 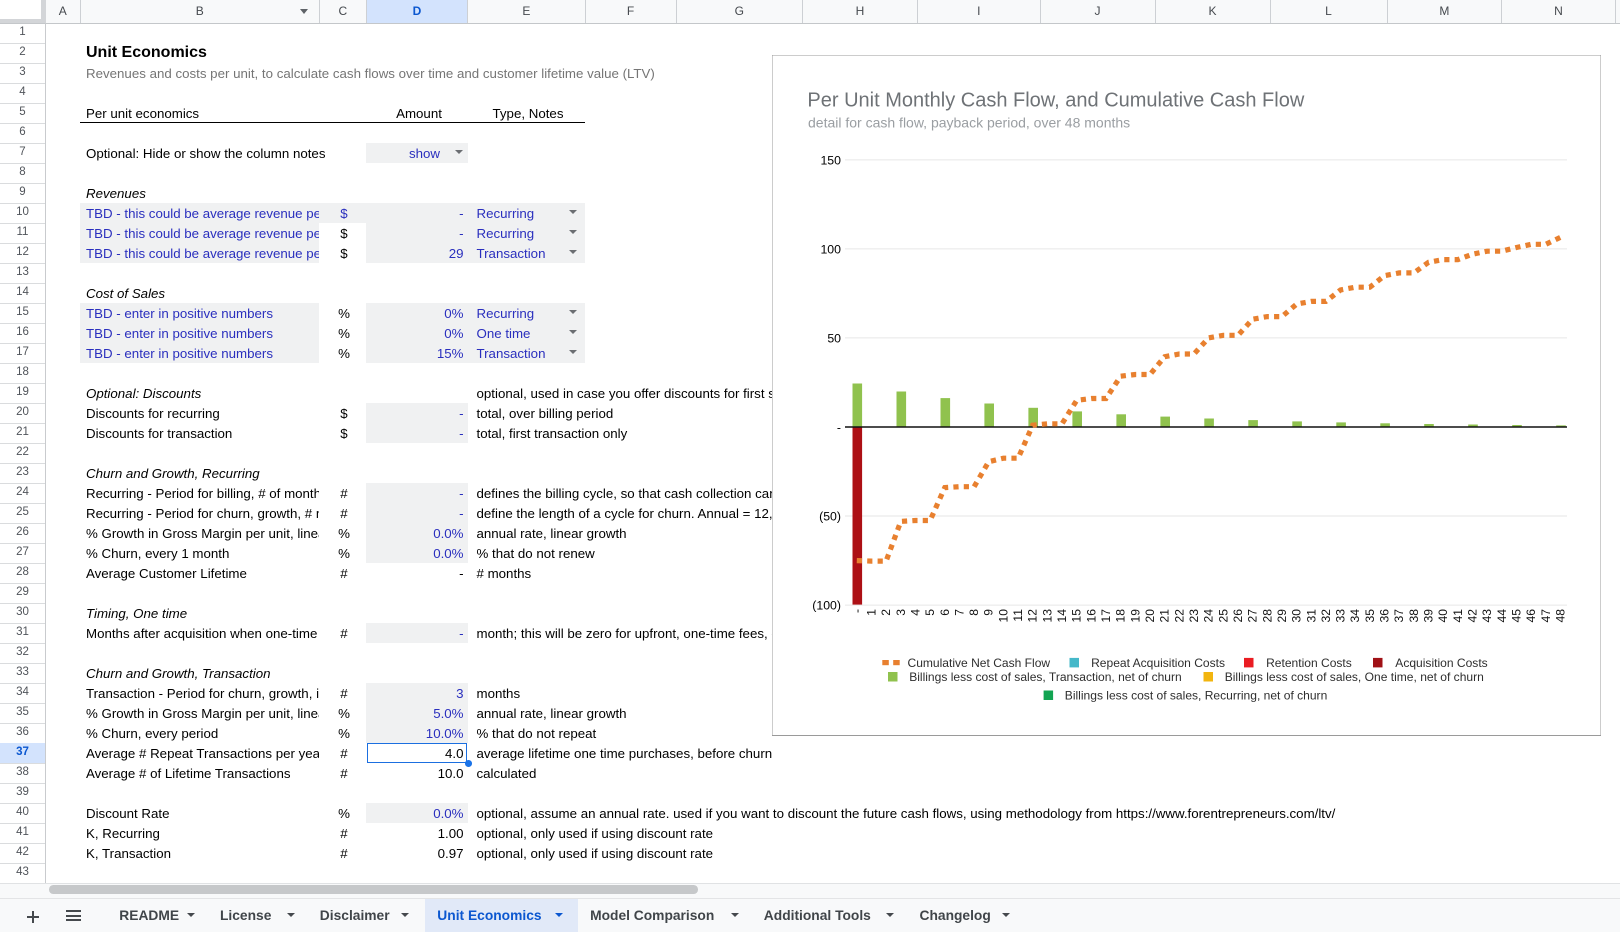 I want to click on svg-text: 20, so click(x=1150, y=616).